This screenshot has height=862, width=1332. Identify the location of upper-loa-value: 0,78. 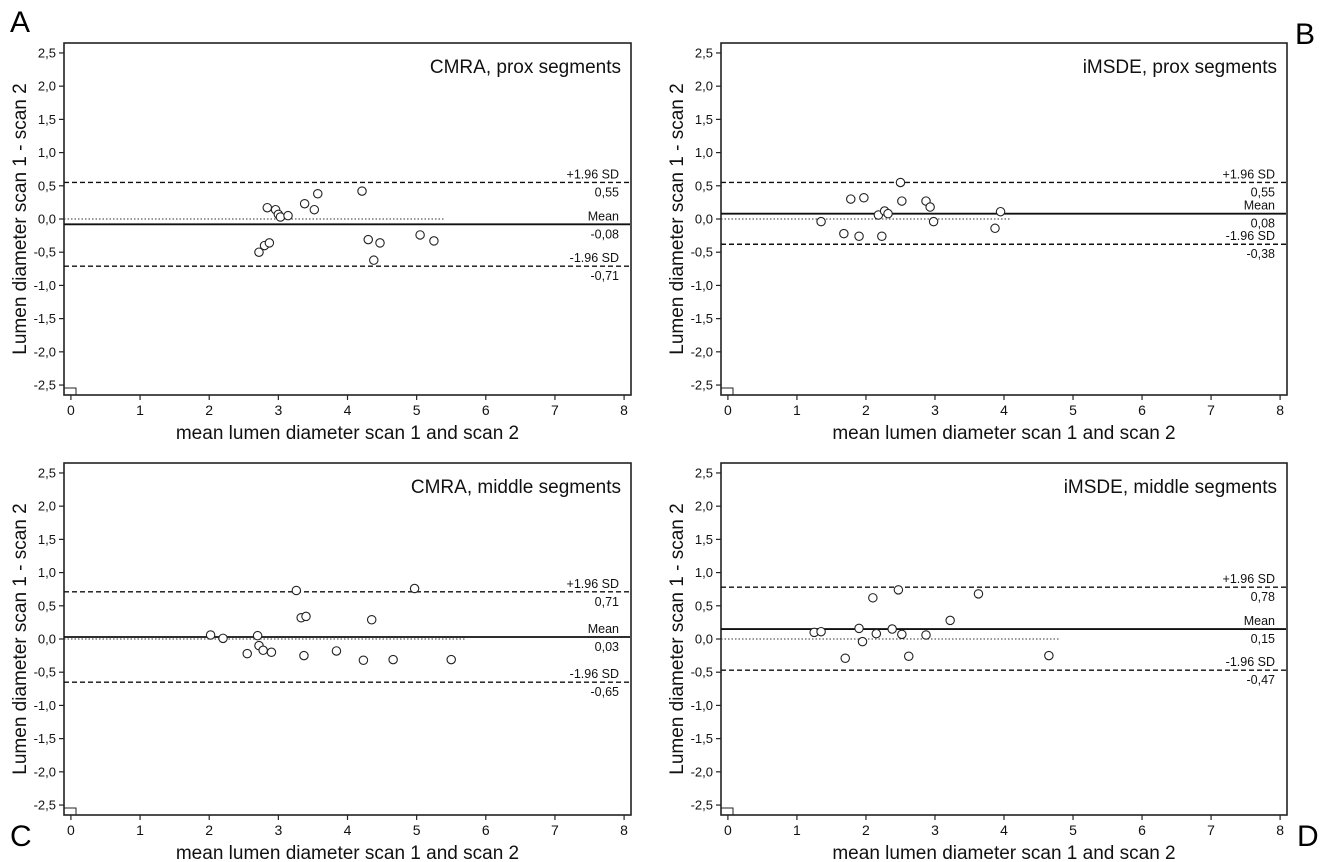
(1263, 597).